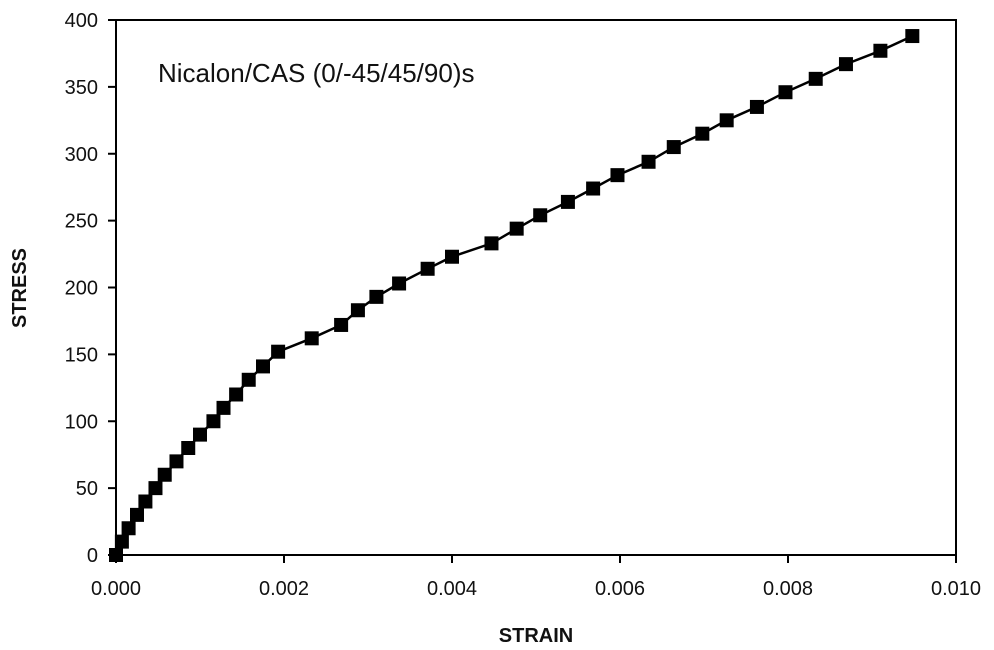 This screenshot has height=650, width=994. What do you see at coordinates (788, 589) in the screenshot?
I see `x-tick-label: 0.008` at bounding box center [788, 589].